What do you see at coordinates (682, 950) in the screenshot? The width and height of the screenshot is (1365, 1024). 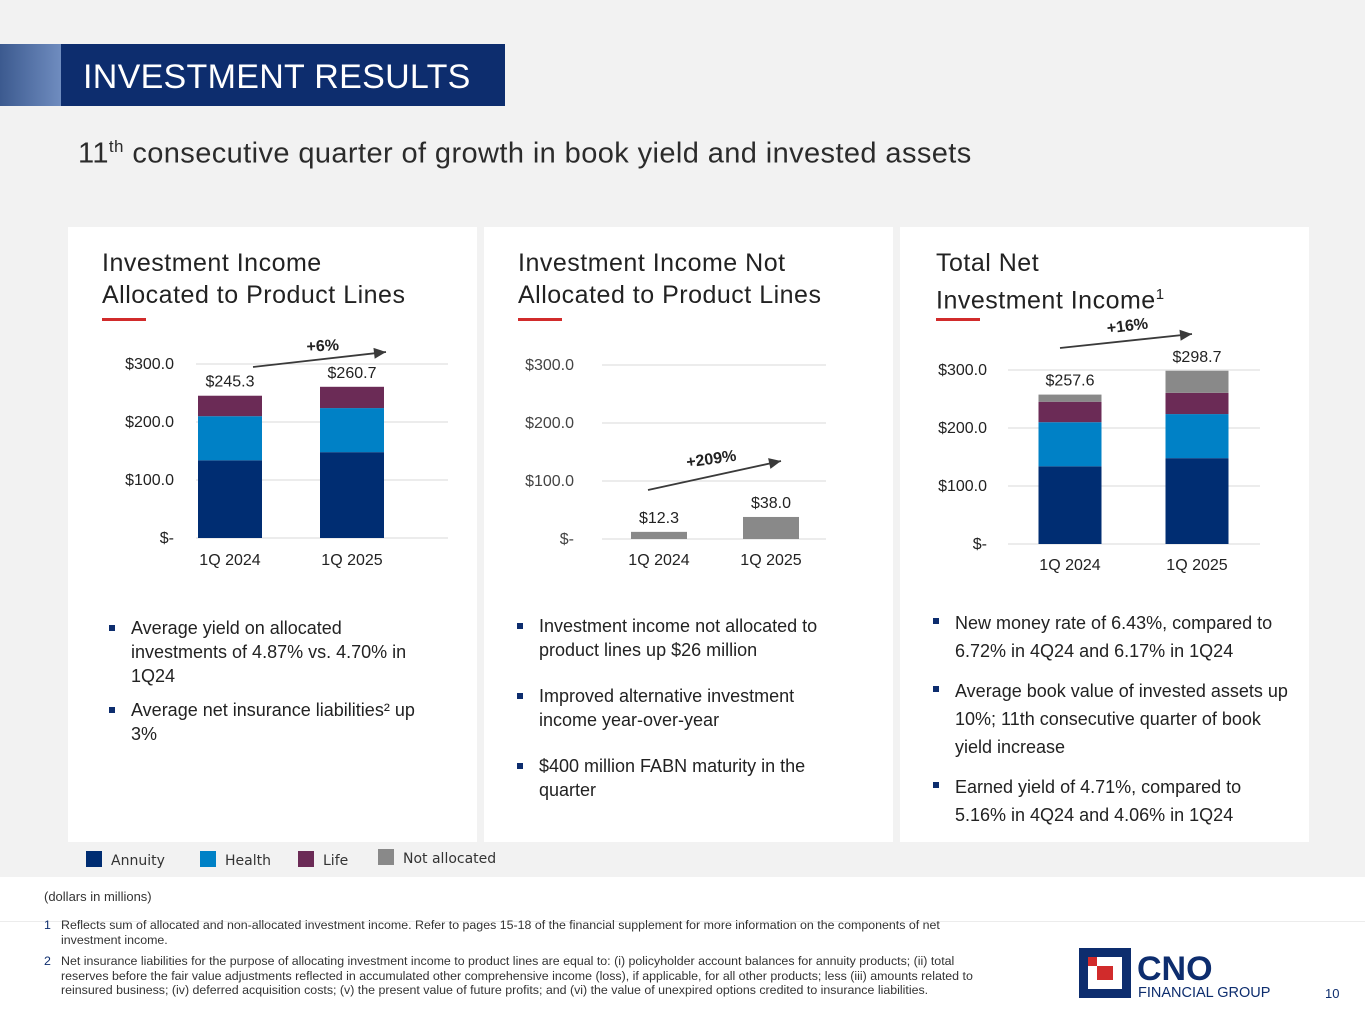 I see `footer` at bounding box center [682, 950].